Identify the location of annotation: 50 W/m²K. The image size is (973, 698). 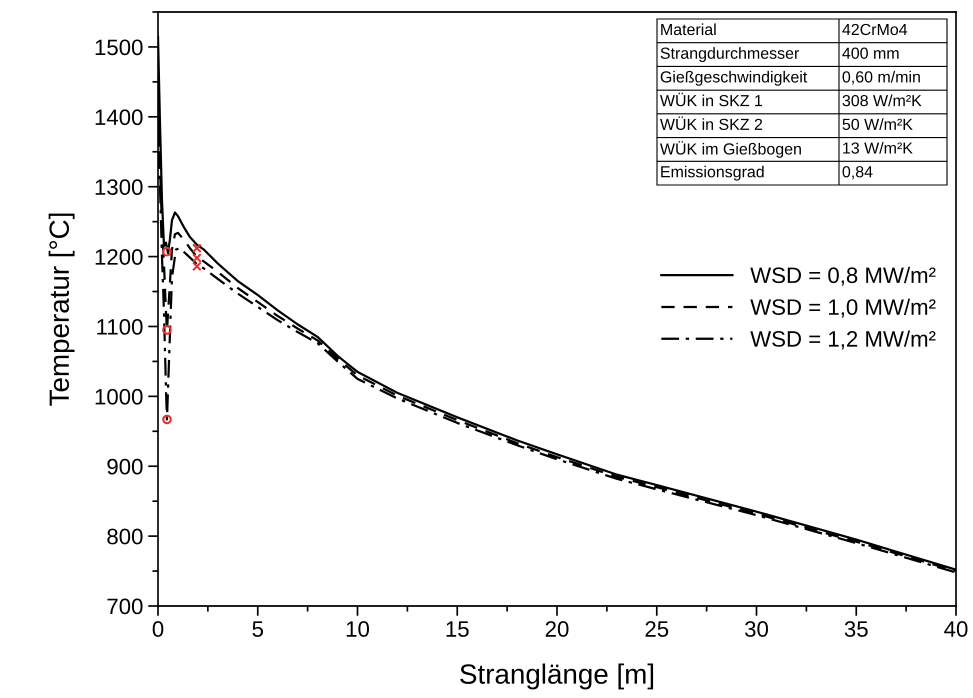
(877, 124).